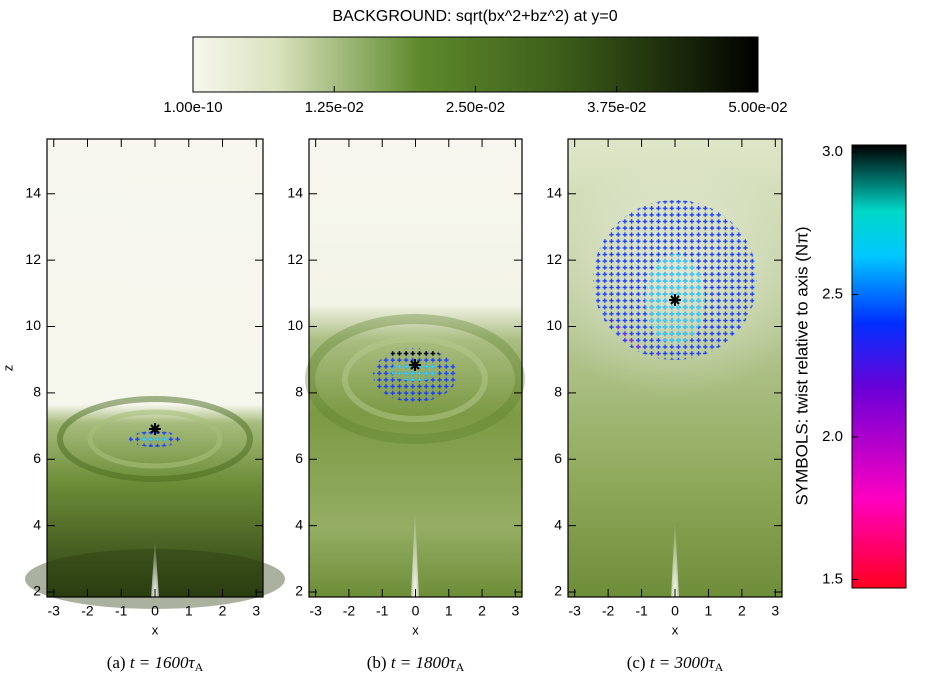 The height and width of the screenshot is (684, 935). I want to click on colorbar-tick-label: 2.50e-02, so click(475, 107).